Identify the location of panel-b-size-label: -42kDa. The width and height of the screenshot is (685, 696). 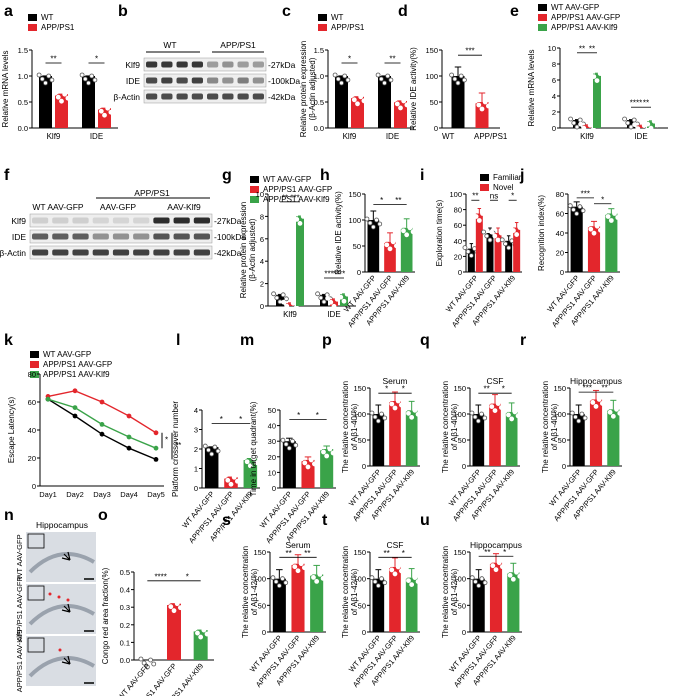
(282, 97).